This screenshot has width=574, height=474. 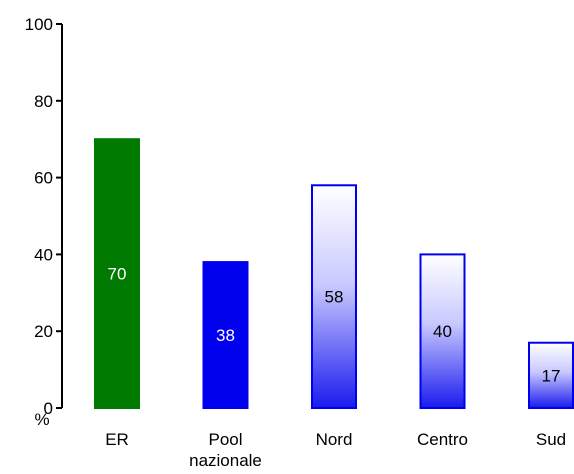 I want to click on y-tick-label: 80, so click(x=43, y=101).